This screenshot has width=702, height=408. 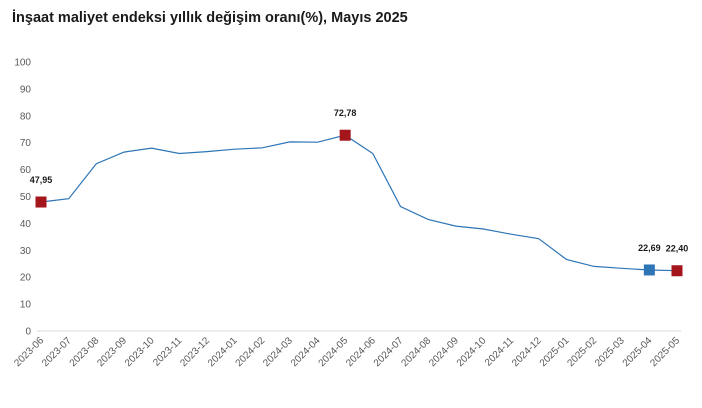 What do you see at coordinates (26, 89) in the screenshot?
I see `y-tick-label: 90` at bounding box center [26, 89].